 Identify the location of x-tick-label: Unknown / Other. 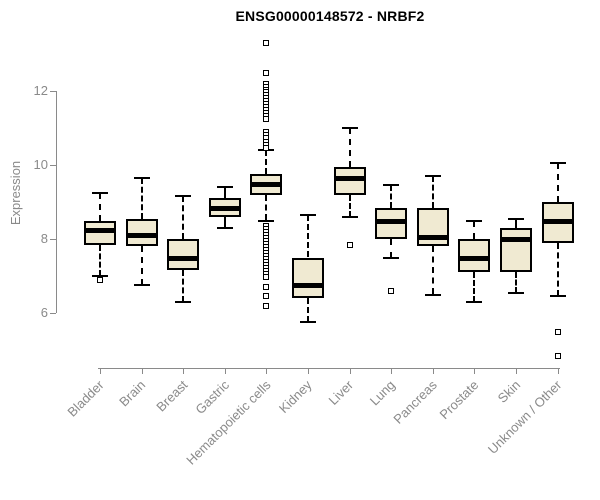
(524, 417).